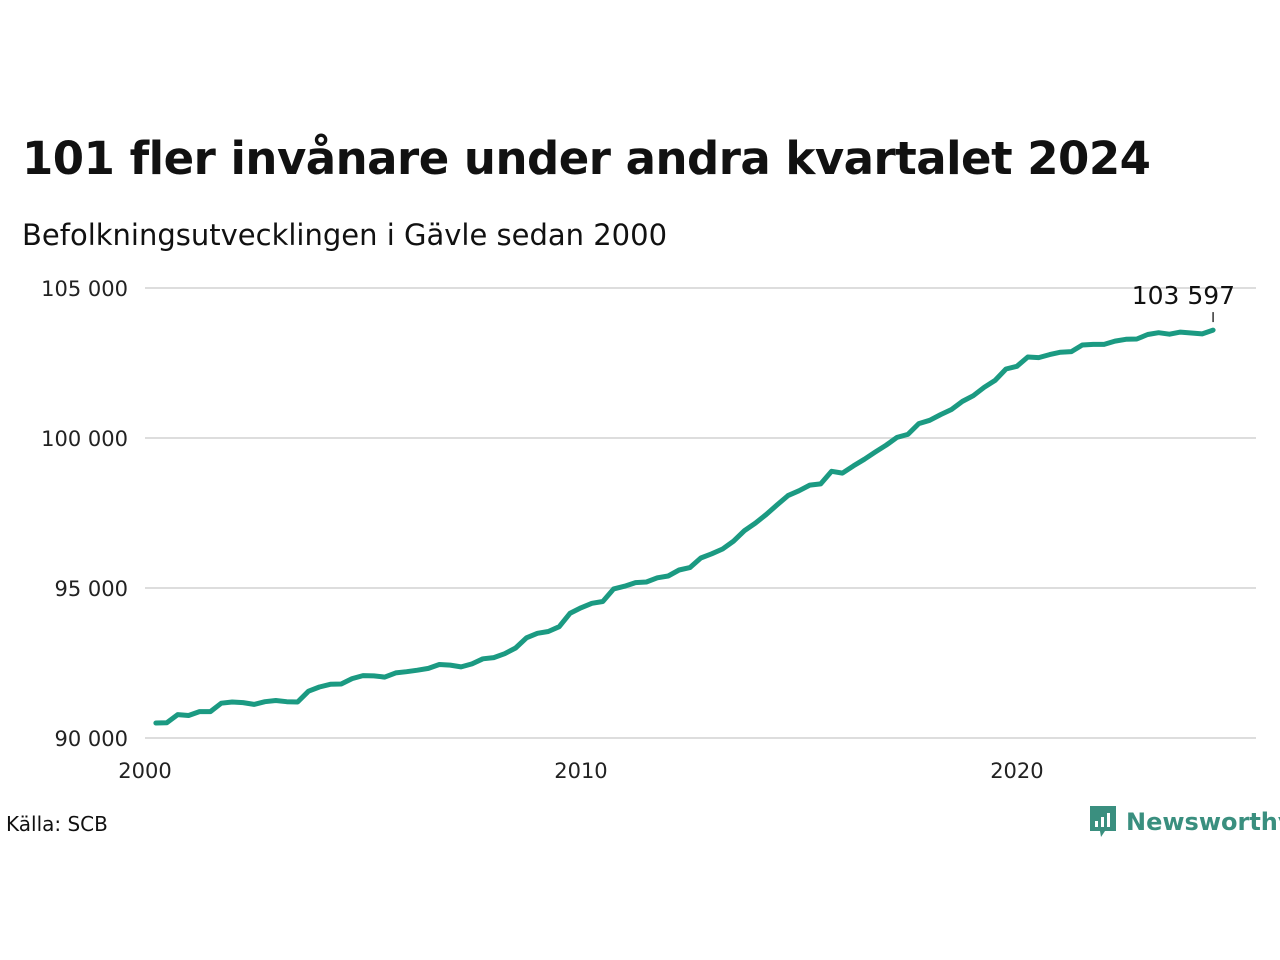  I want to click on x-axis: 2000 2010 2020, so click(580, 771).